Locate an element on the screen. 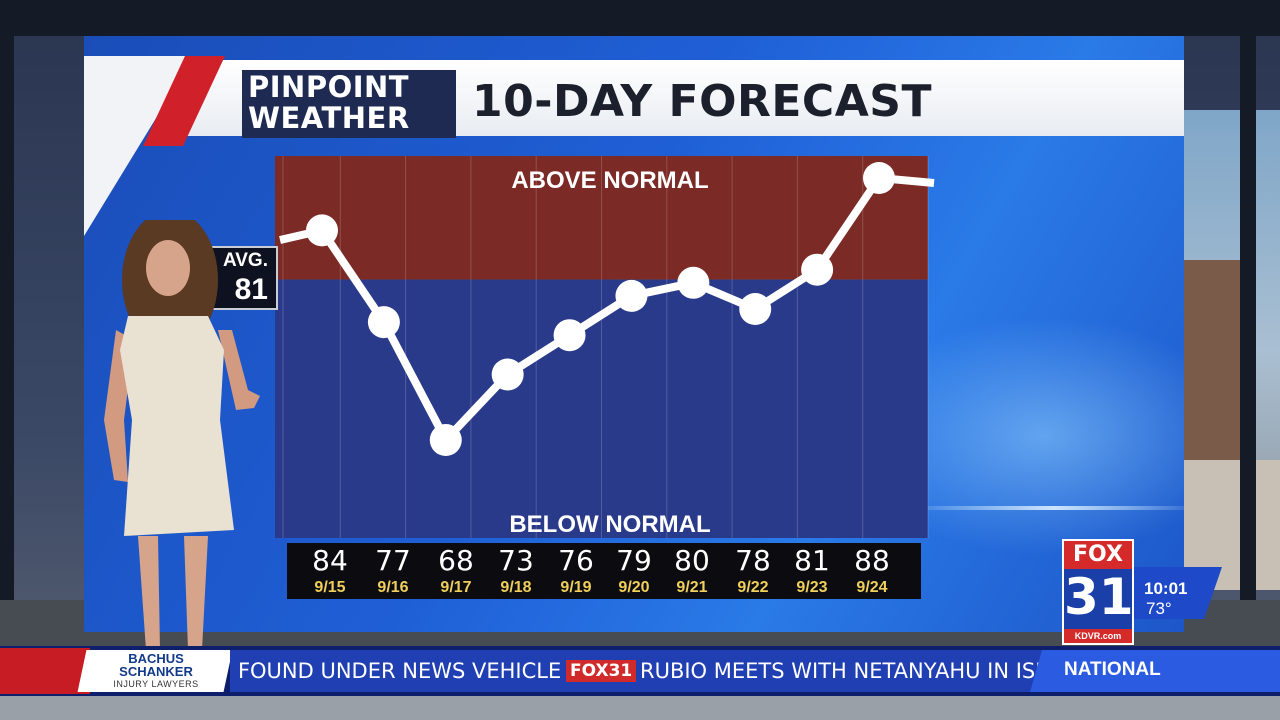 The height and width of the screenshot is (720, 1280). day-column: 80 9/21 is located at coordinates (692, 570).